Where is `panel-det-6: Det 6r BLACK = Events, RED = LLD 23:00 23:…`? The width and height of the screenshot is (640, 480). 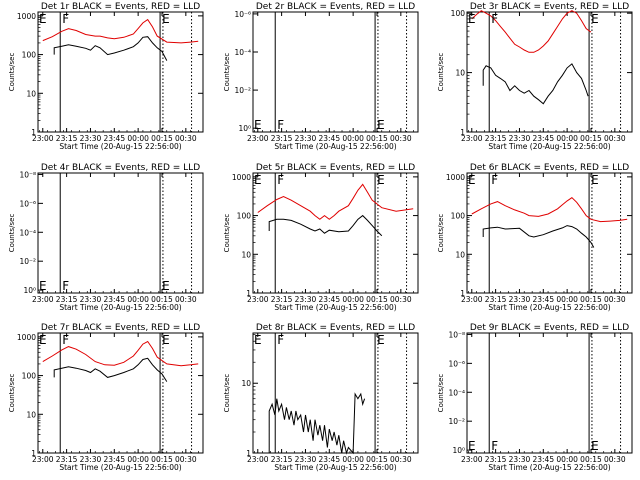
panel-det-6: Det 6r BLACK = Events, RED = LLD 23:00 23:… is located at coordinates (535, 237).